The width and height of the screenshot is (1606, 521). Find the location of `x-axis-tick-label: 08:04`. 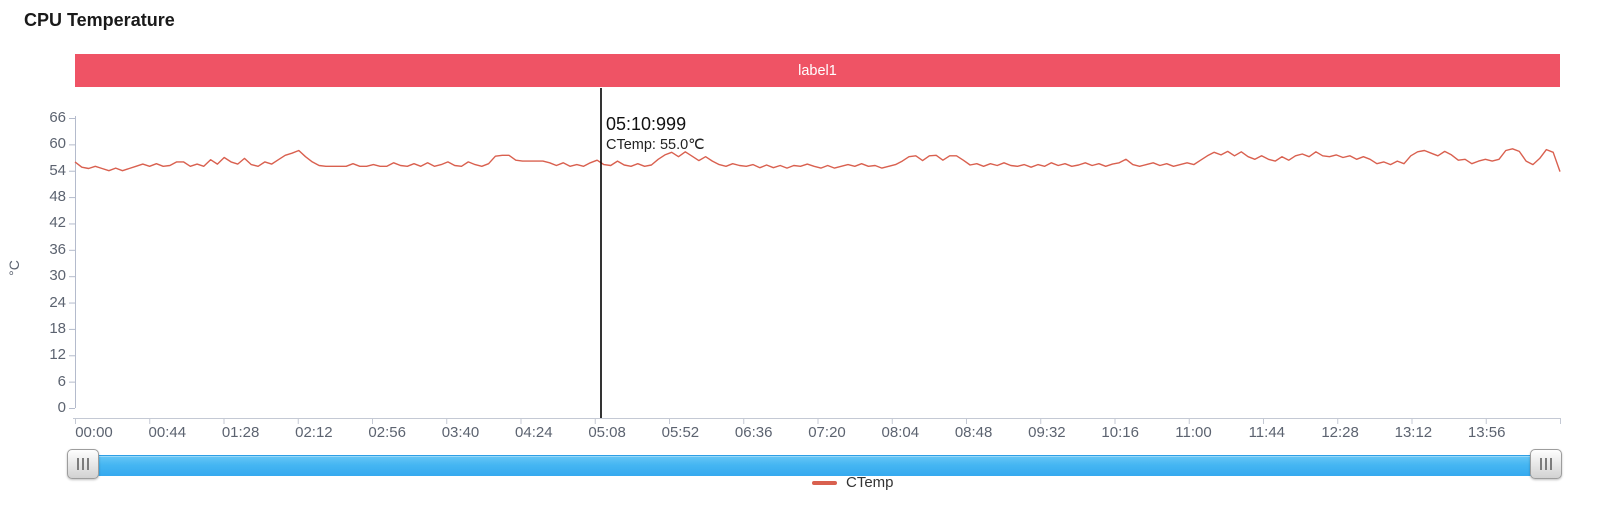

x-axis-tick-label: 08:04 is located at coordinates (900, 432).